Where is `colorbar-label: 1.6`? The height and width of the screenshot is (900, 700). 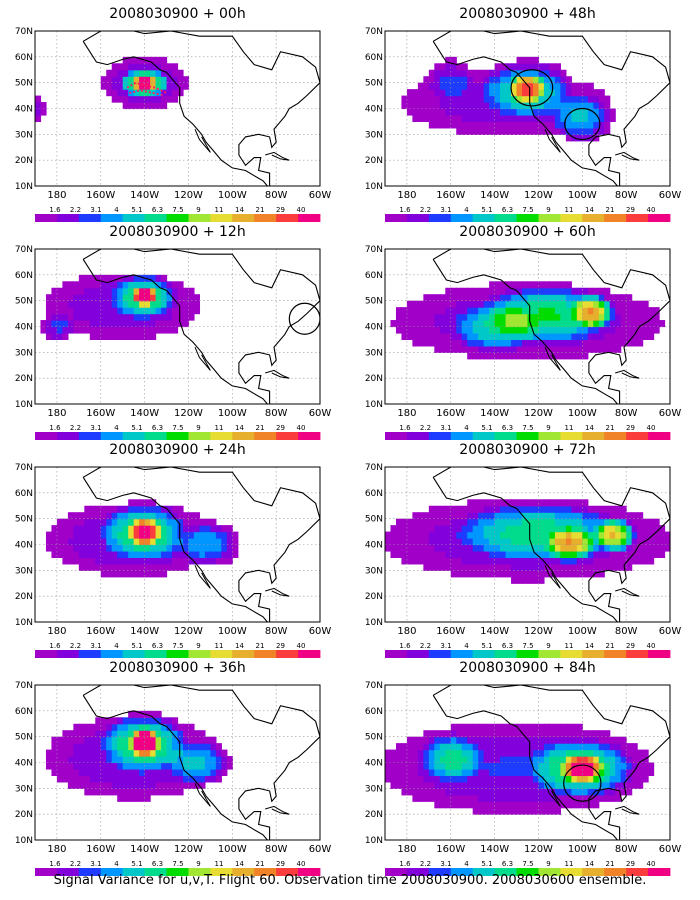 colorbar-label: 1.6 is located at coordinates (55, 864).